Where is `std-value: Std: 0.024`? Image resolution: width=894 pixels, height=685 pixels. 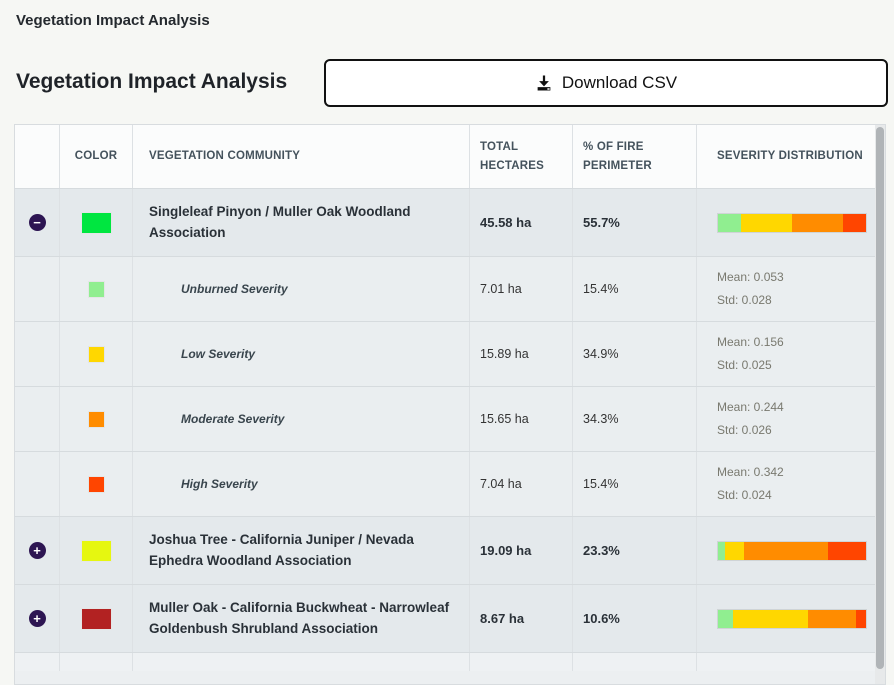
std-value: Std: 0.024 is located at coordinates (744, 495).